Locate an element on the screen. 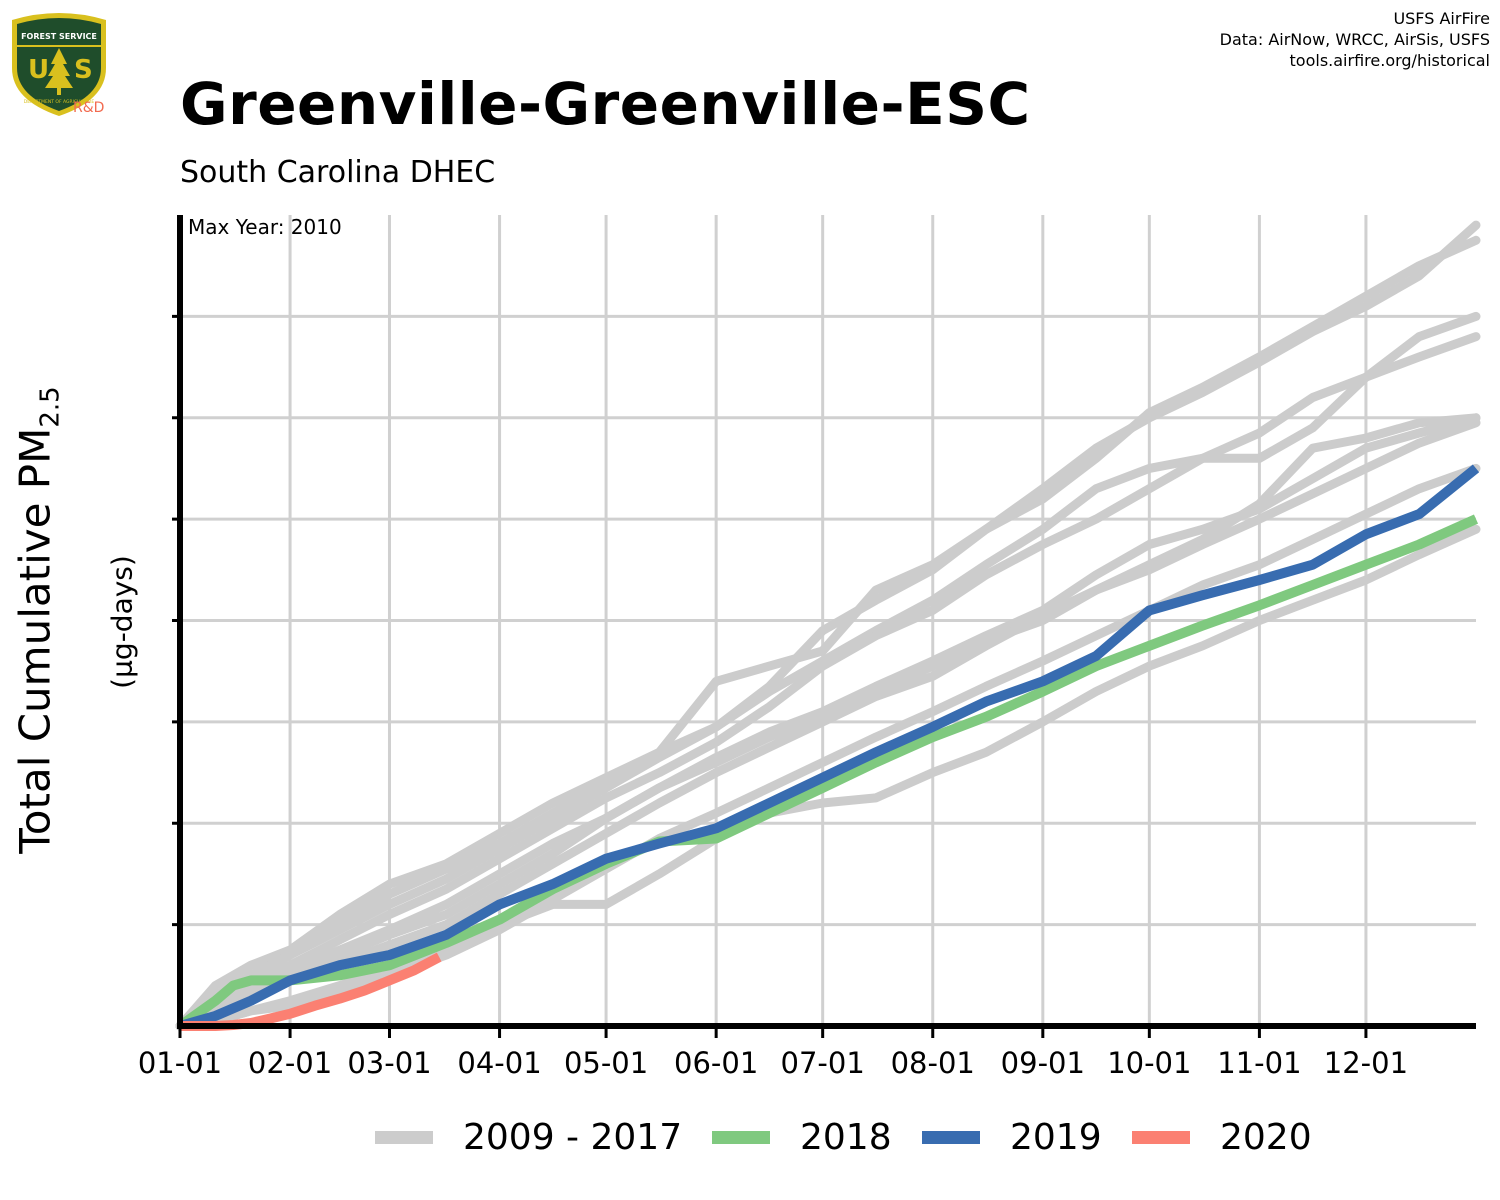 The width and height of the screenshot is (1500, 1200). legend-item-2020: 2020 is located at coordinates (1222, 1137).